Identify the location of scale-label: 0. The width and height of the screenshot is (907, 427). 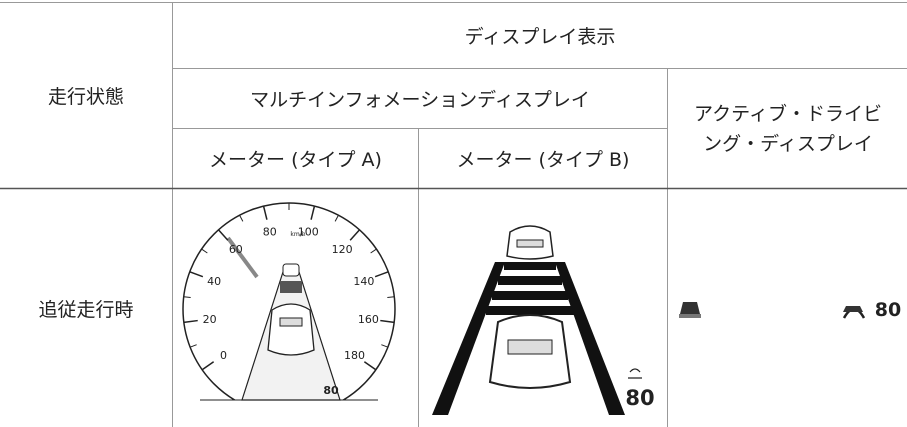
(223, 355).